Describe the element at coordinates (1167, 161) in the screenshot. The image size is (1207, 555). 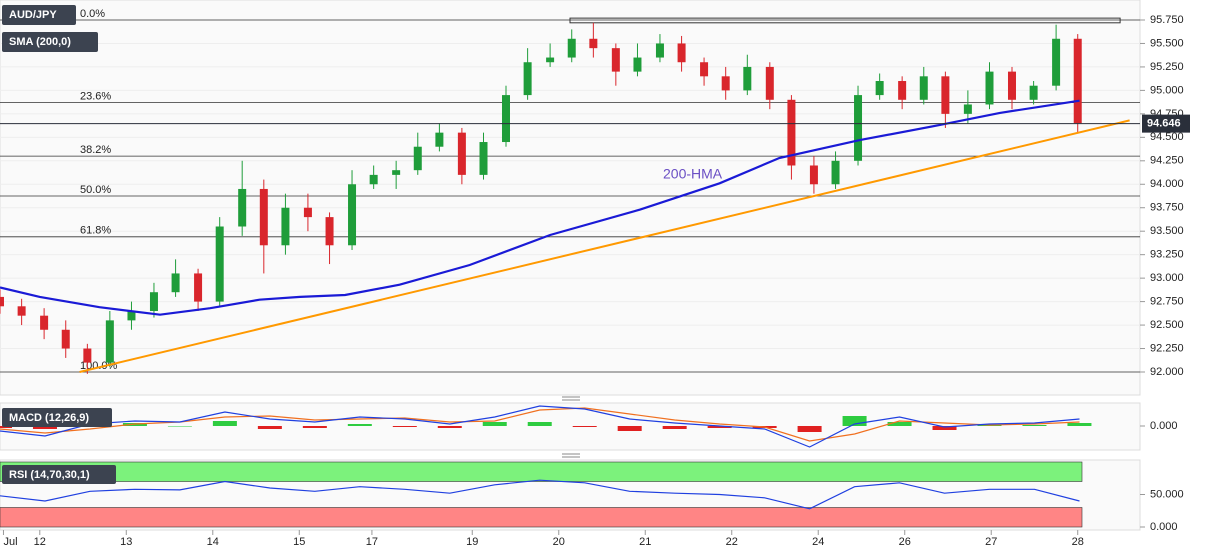
I see `y-tick-label: 94.250` at that location.